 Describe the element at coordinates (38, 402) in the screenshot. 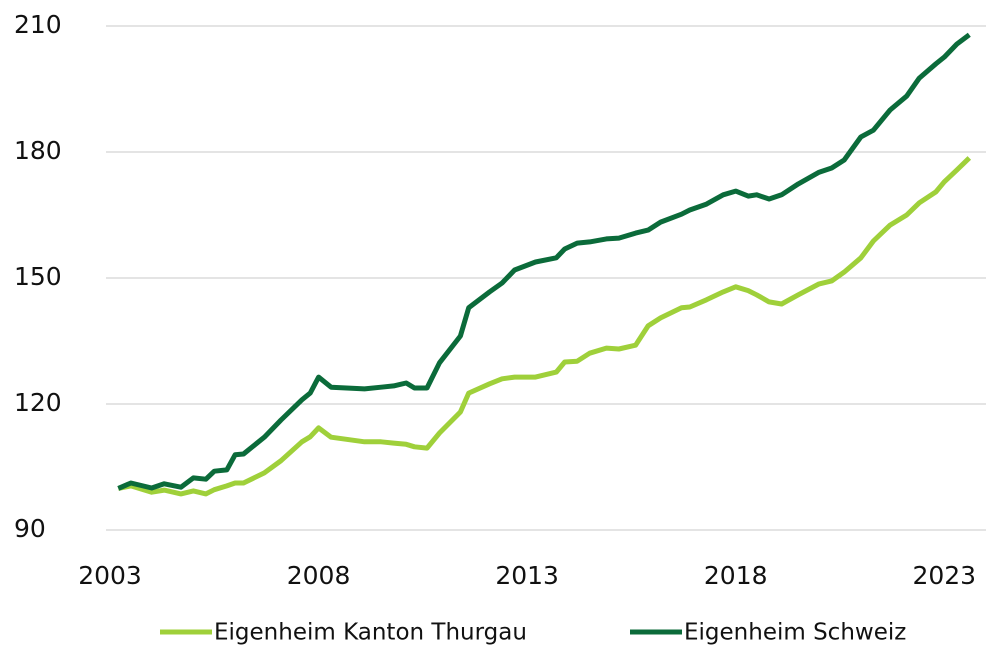

I see `y-tick-label: 120` at that location.